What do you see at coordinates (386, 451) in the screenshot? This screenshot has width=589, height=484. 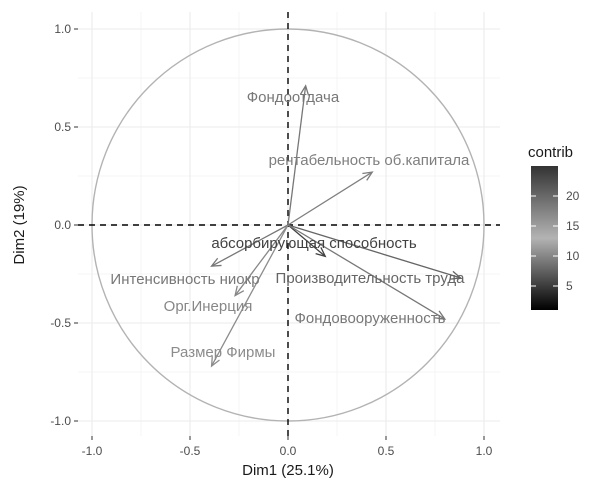 I see `x-tick-label: 0.5` at bounding box center [386, 451].